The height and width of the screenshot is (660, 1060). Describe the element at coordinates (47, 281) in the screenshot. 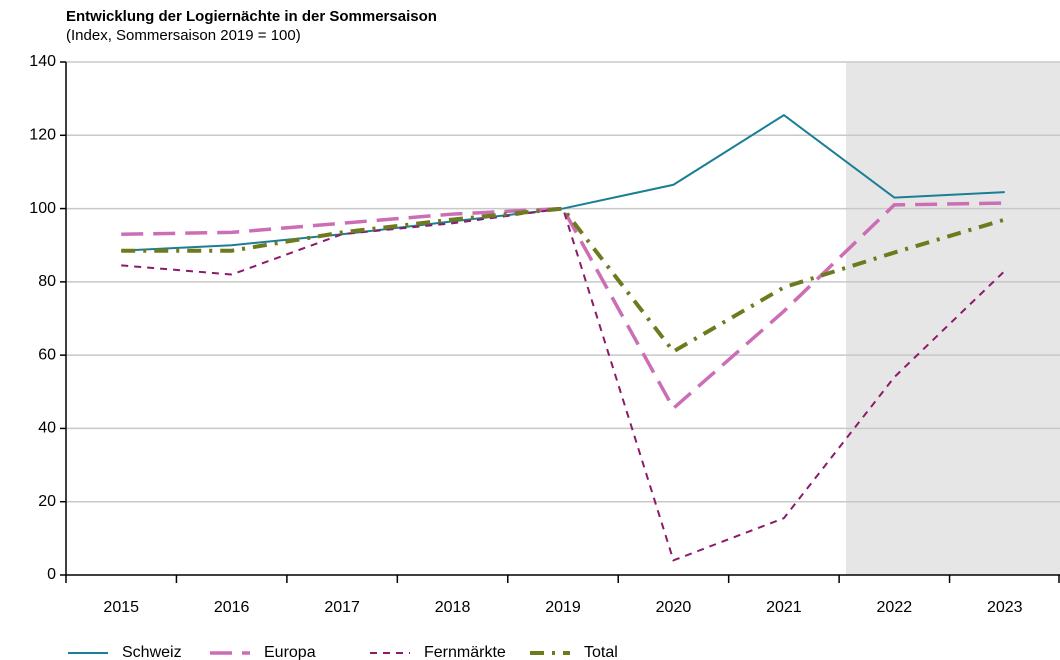

I see `y-tick-label: 80` at that location.